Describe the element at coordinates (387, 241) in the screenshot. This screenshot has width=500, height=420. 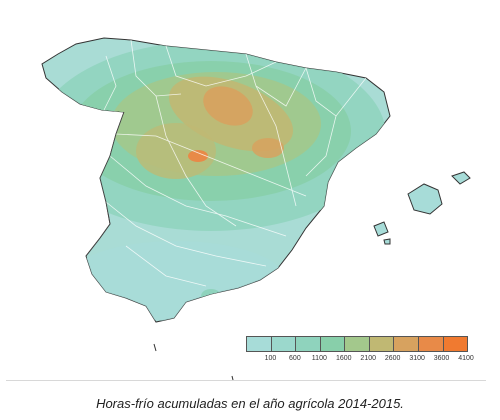
I see `formentera` at that location.